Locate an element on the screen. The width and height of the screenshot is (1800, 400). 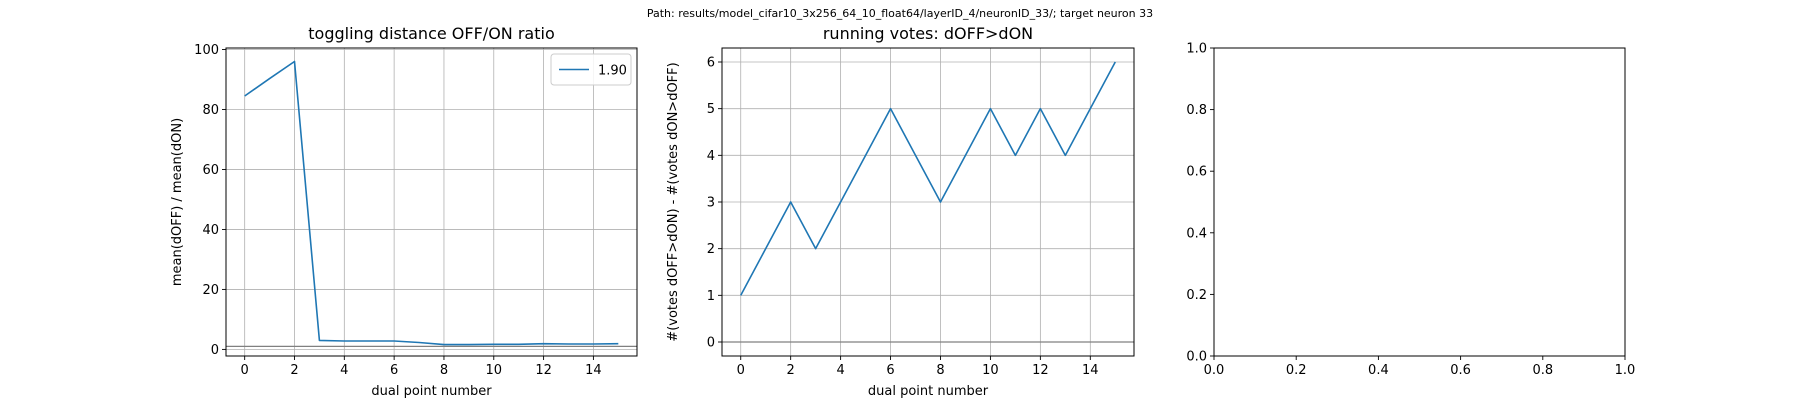
chart-title: toggling distance OFF/ON ratio is located at coordinates (431, 33).